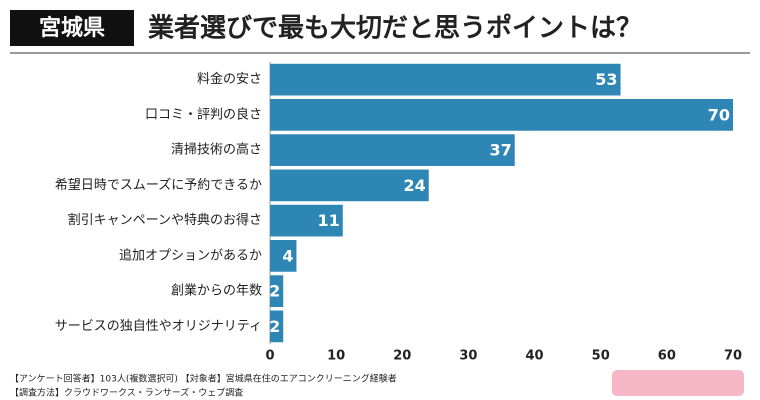  What do you see at coordinates (190, 255) in the screenshot?
I see `y-tick-label: 追加オプションがあるか` at bounding box center [190, 255].